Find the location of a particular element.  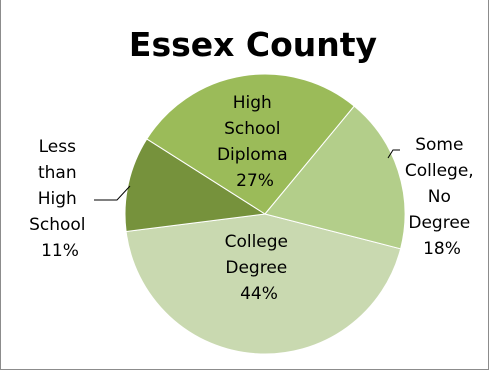

slice-label-high-school-diploma: High School Diploma 27% is located at coordinates (255, 142).